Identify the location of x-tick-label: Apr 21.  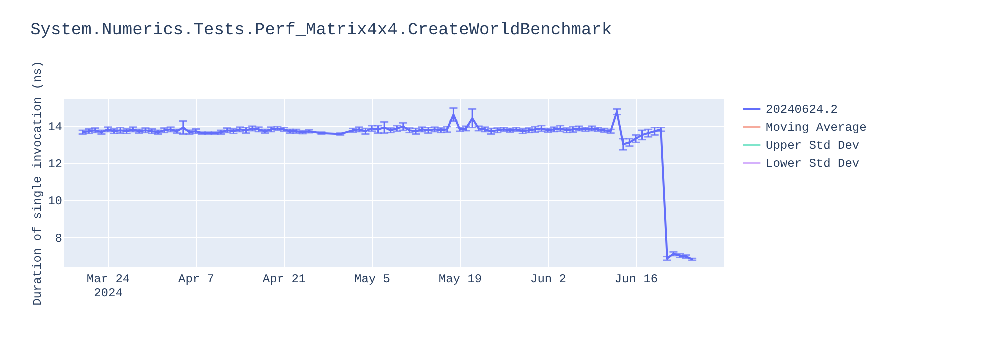
(284, 279).